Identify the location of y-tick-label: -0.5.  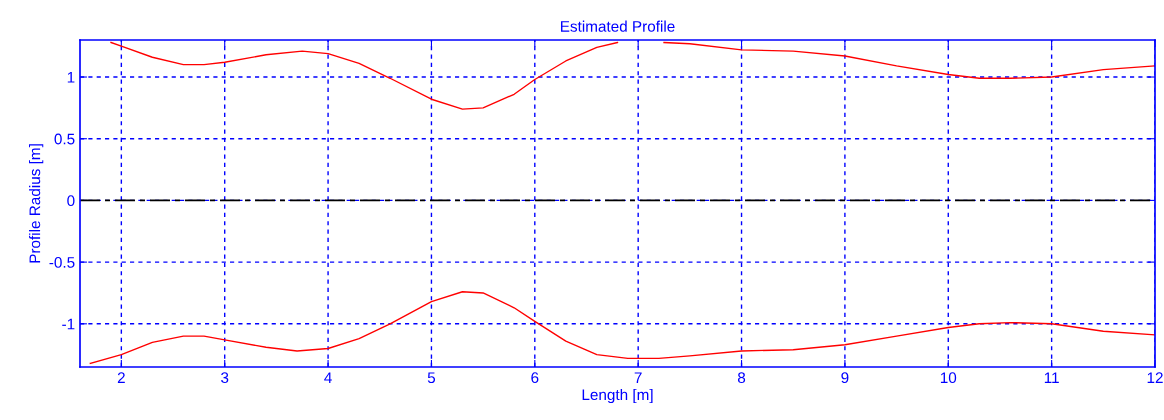
(62, 262).